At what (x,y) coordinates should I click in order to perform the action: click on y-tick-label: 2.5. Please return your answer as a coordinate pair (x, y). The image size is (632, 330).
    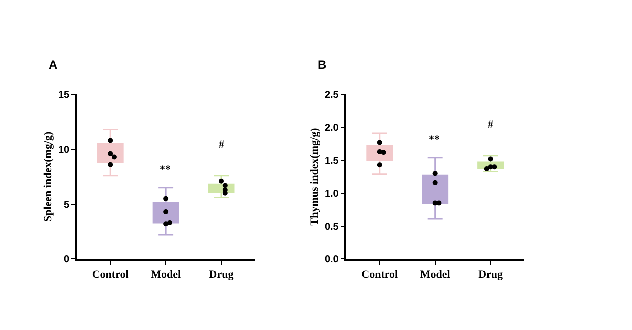
    Looking at the image, I should click on (332, 96).